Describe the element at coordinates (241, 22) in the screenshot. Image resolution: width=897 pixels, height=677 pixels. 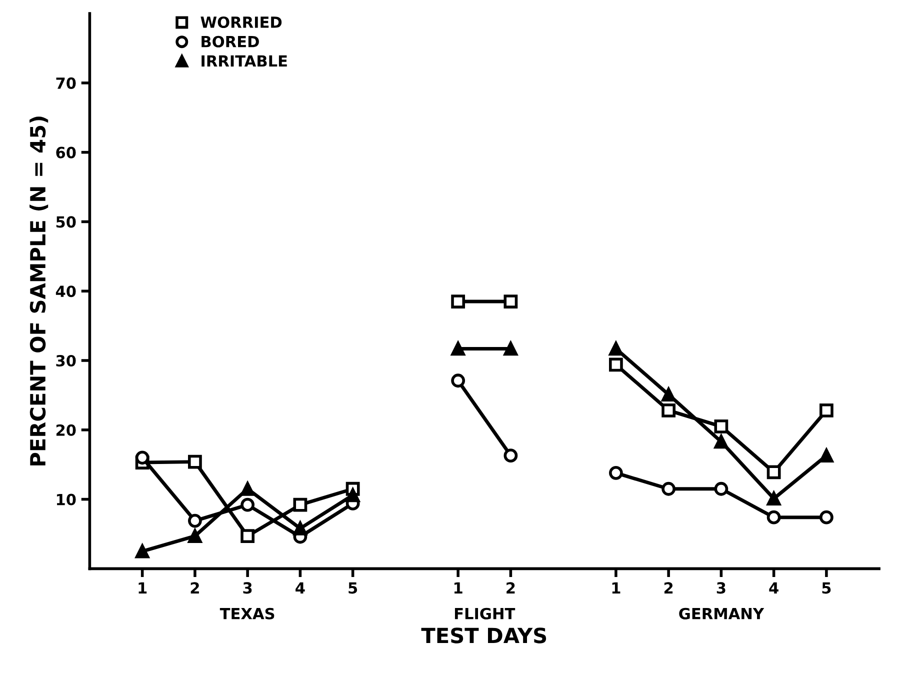
I see `legend-label: WORRIED` at that location.